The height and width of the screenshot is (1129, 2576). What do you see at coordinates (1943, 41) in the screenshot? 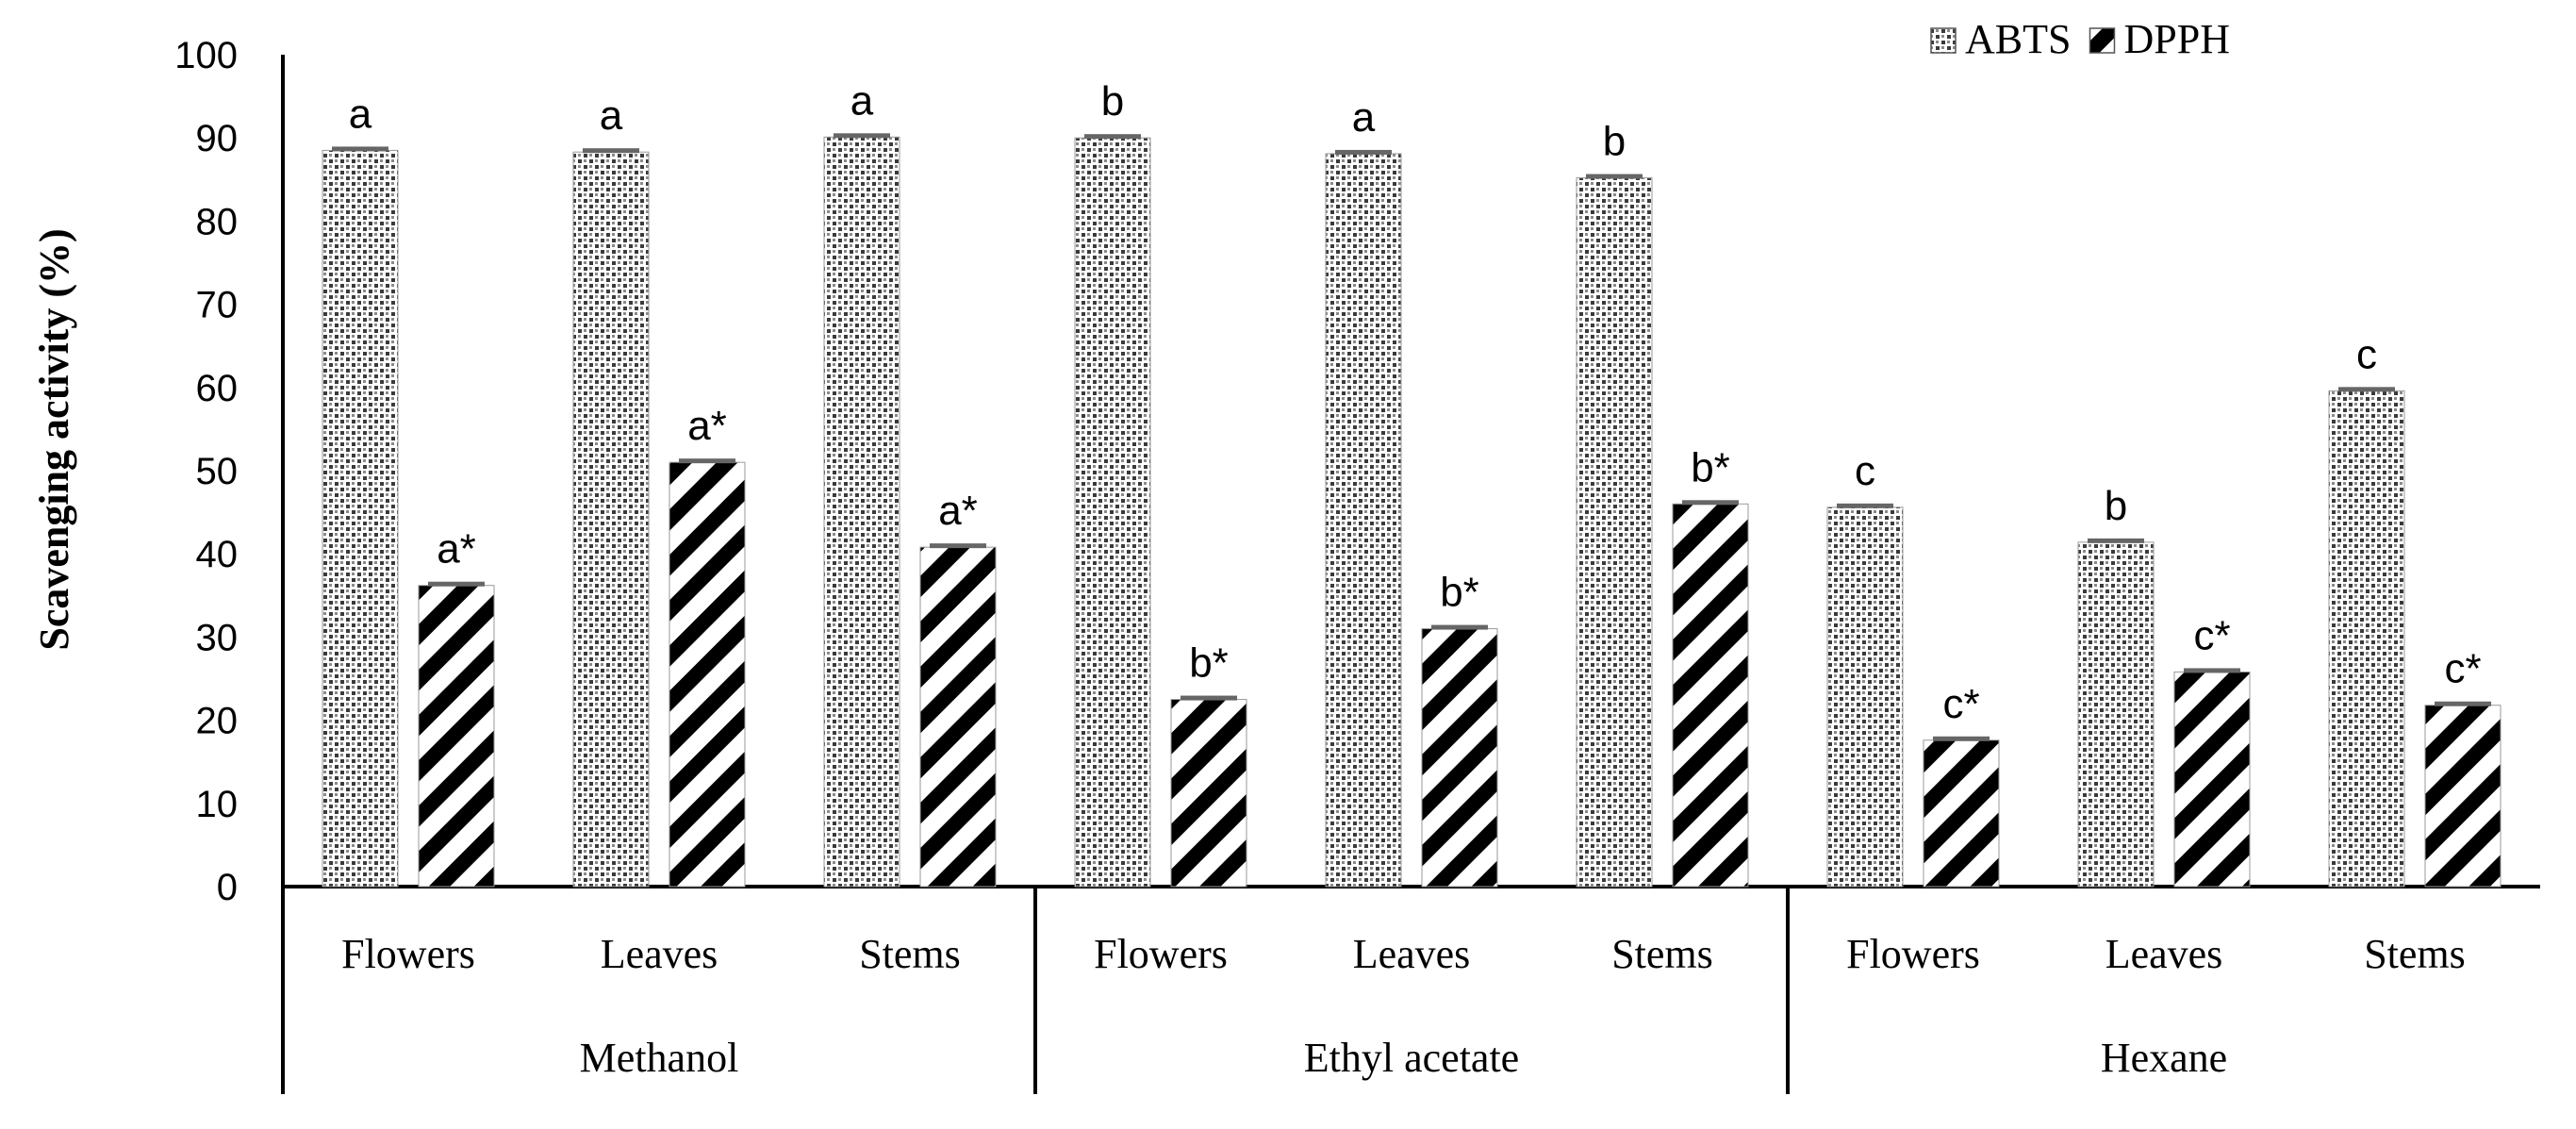
I see `legend-swatch-abts` at bounding box center [1943, 41].